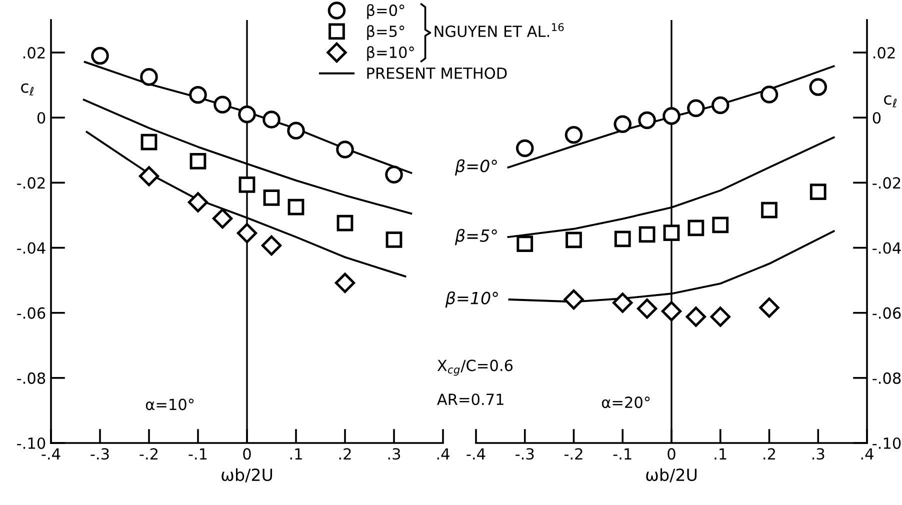  Describe the element at coordinates (385, 32) in the screenshot. I see `legend-label: β=5°` at that location.